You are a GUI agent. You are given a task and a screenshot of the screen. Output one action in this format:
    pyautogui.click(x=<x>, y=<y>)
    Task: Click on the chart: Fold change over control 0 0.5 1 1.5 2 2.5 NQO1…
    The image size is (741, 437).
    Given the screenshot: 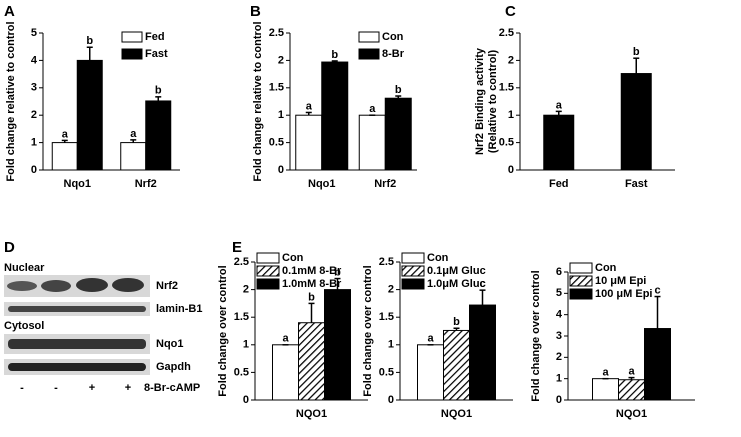 What is the action you would take?
    pyautogui.click(x=437, y=336)
    